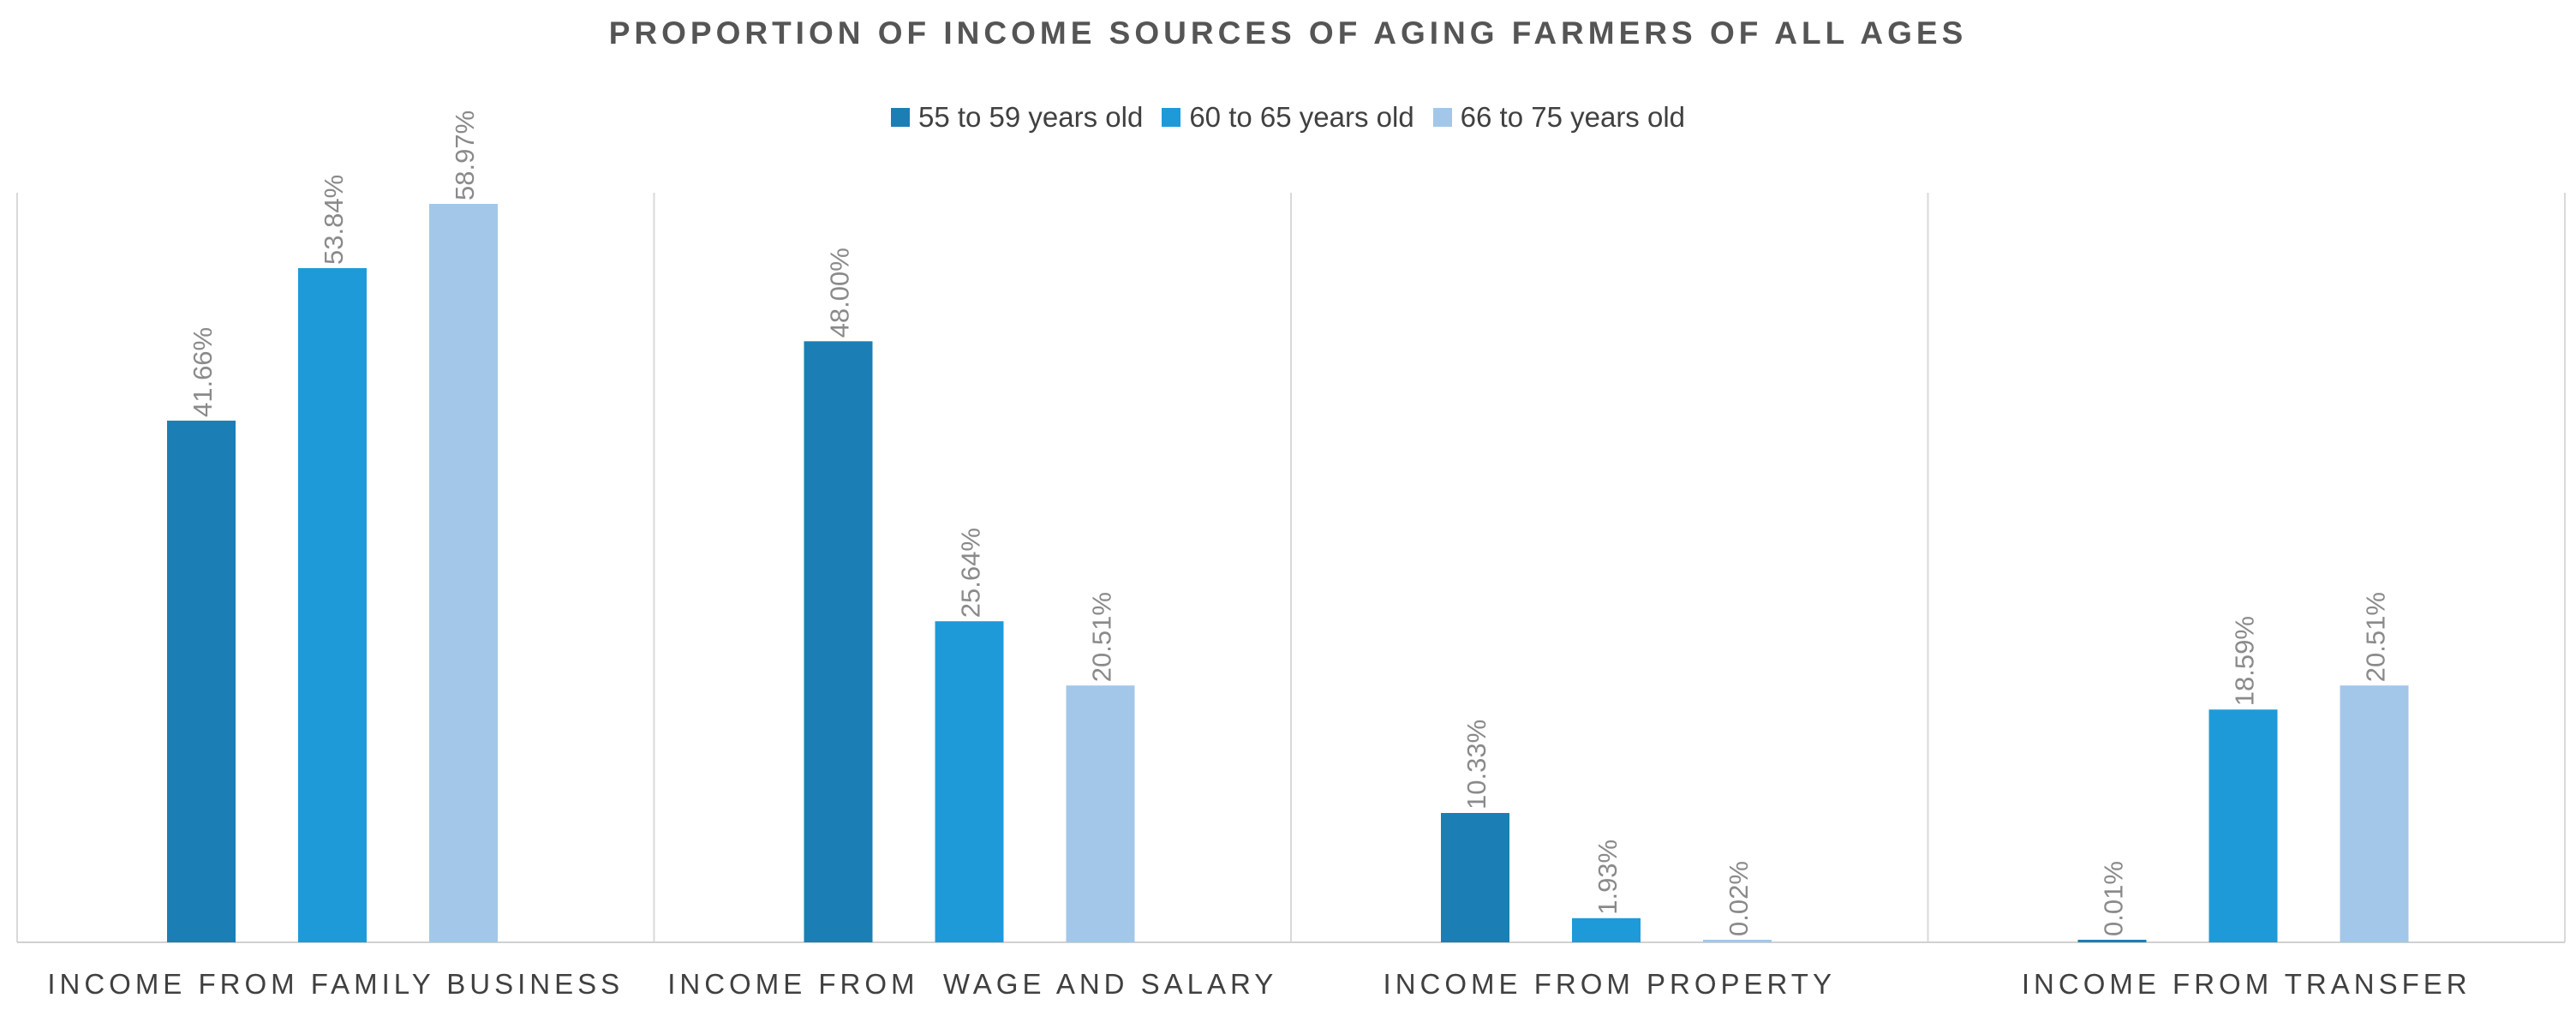 The image size is (2576, 1010). What do you see at coordinates (840, 293) in the screenshot?
I see `data-label: 48.00%` at bounding box center [840, 293].